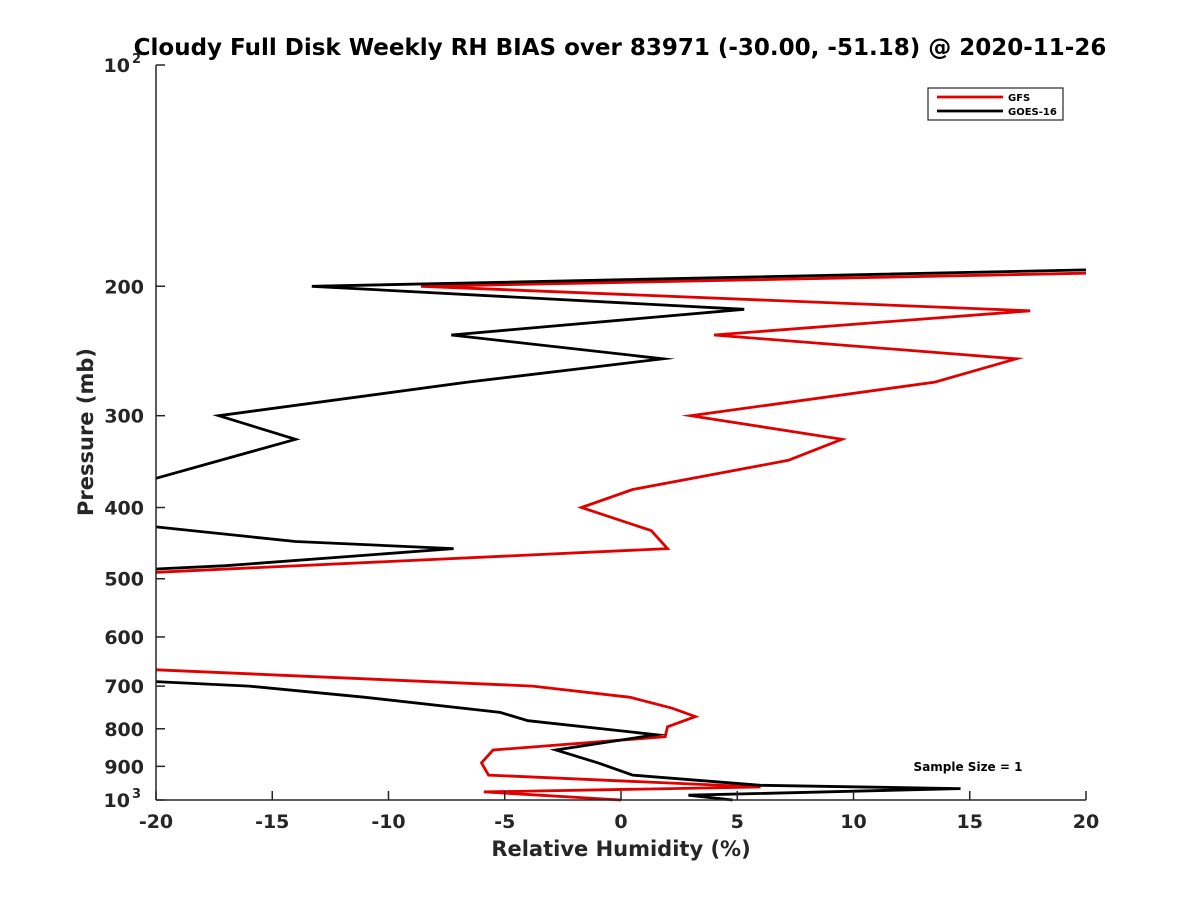  Describe the element at coordinates (124, 417) in the screenshot. I see `y-tick-label: 300` at that location.